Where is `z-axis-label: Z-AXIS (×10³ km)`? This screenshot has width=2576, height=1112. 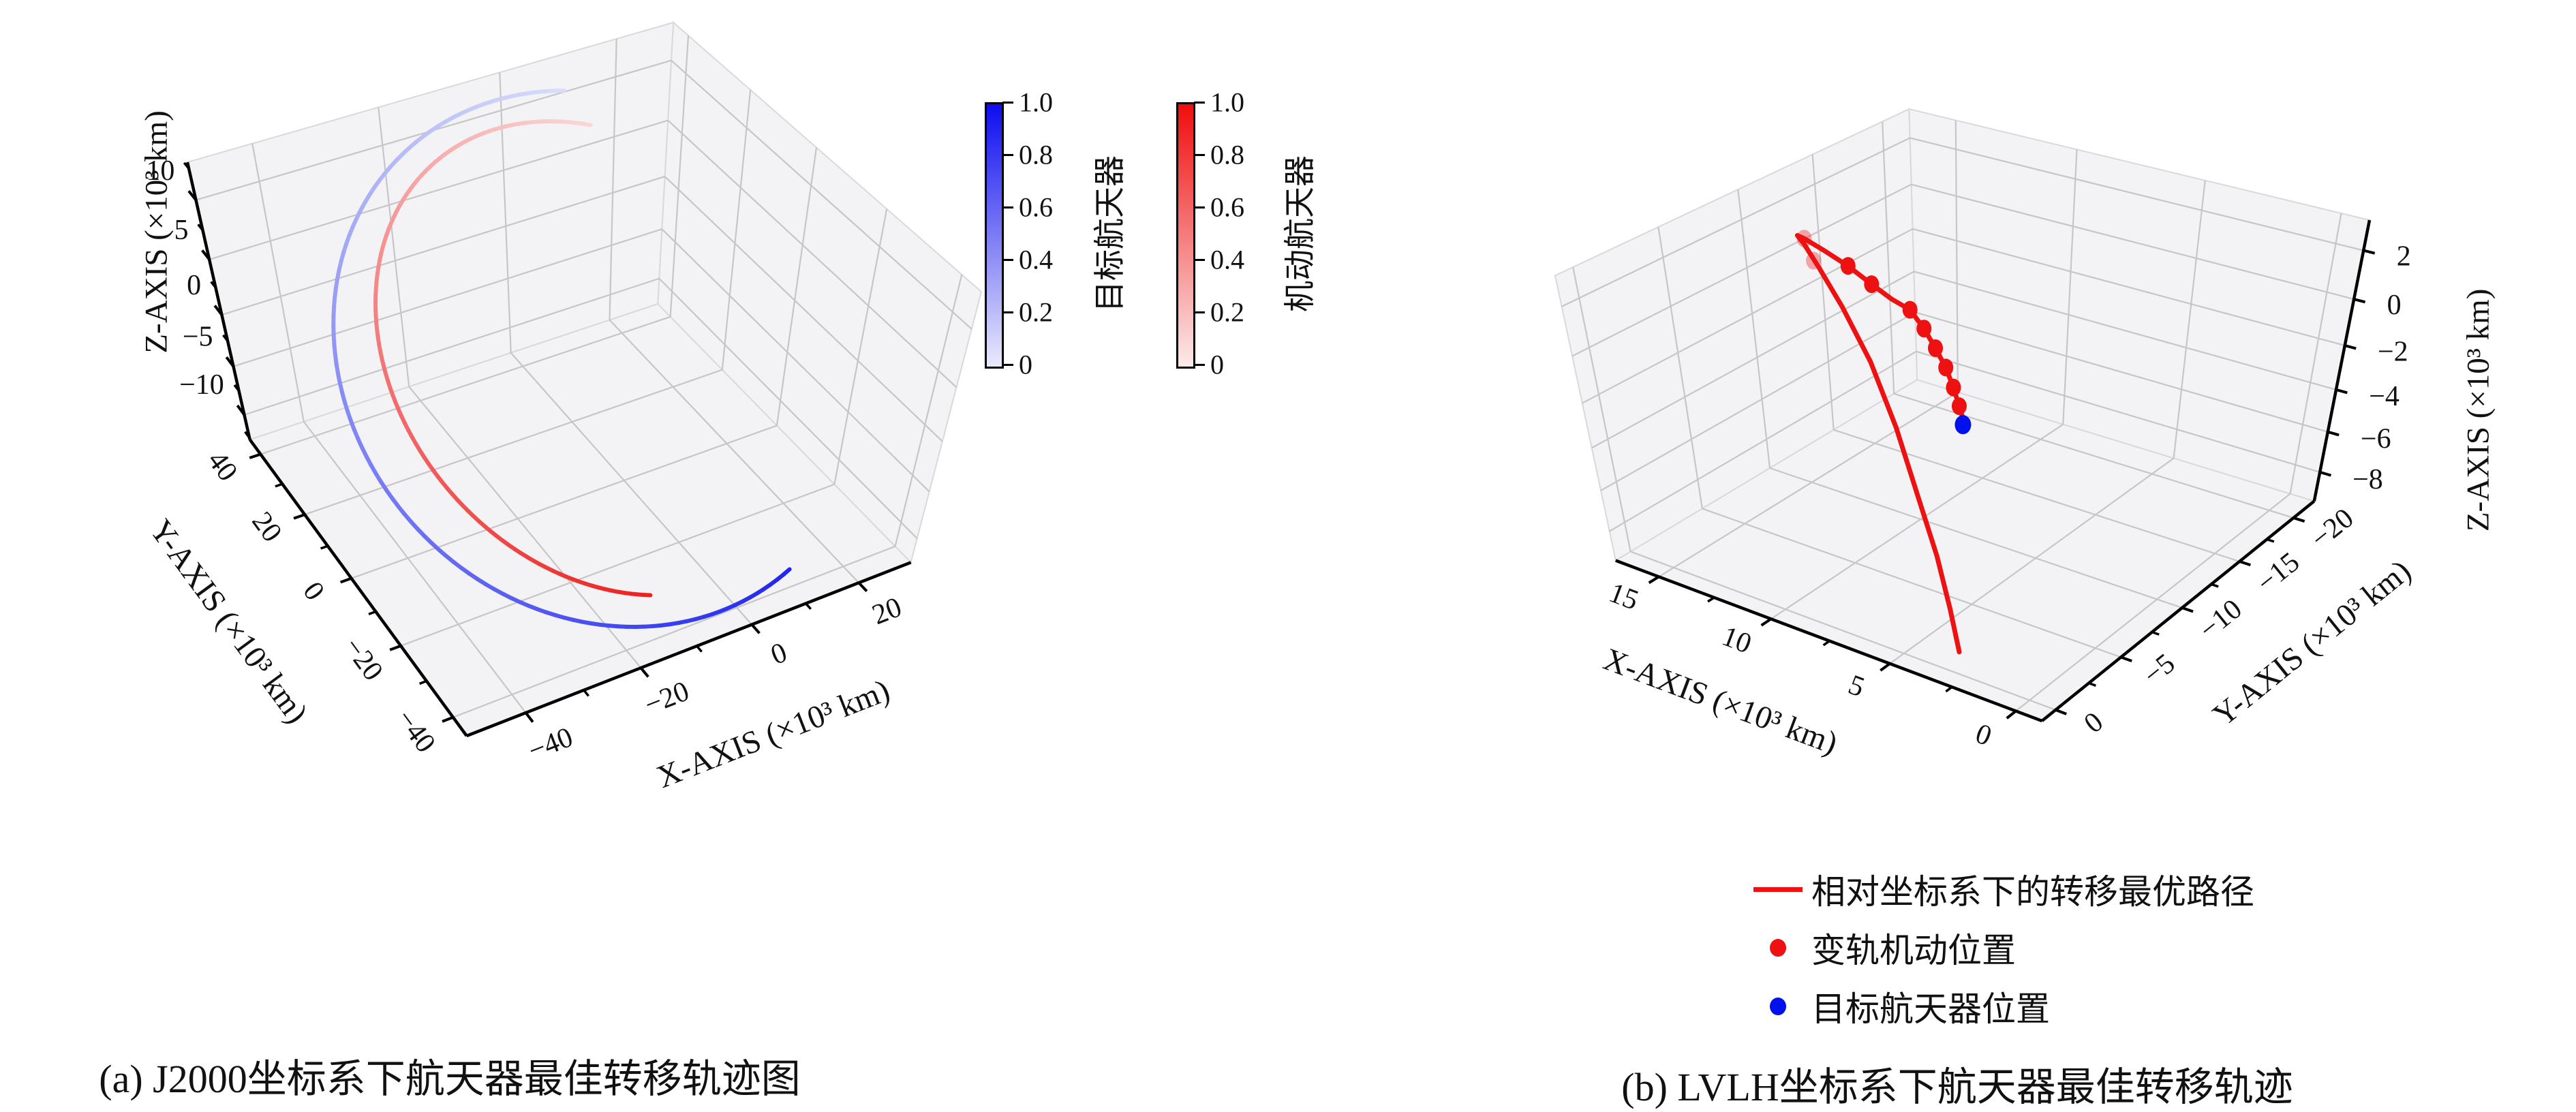 z-axis-label: Z-AXIS (×10³ km) is located at coordinates (2478, 410).